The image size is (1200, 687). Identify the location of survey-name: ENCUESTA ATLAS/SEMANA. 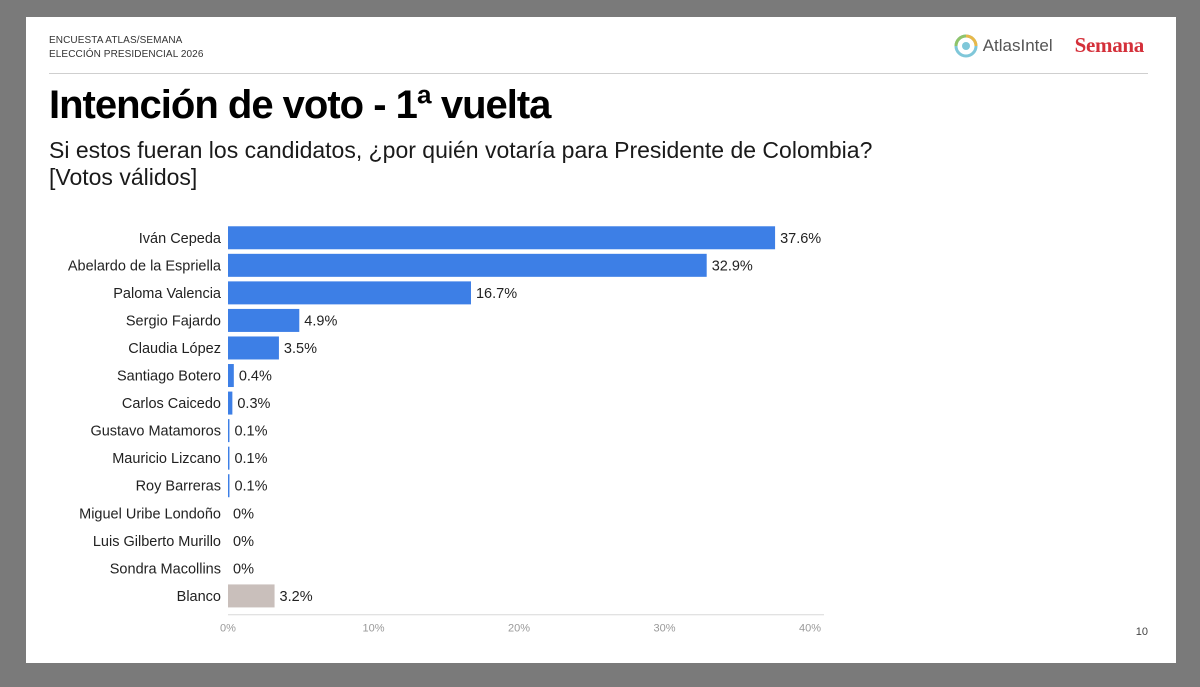
(116, 40).